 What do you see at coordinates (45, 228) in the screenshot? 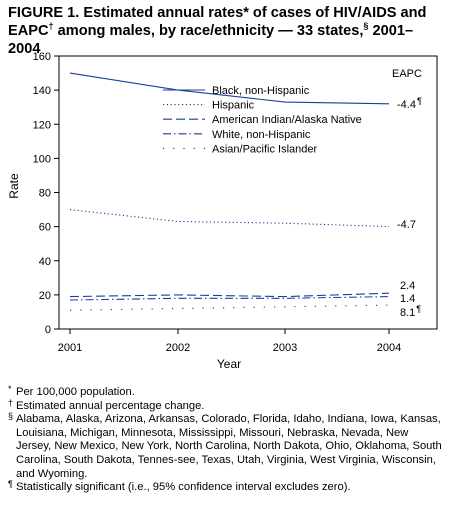
I see `y-tick-label: 60` at bounding box center [45, 228].